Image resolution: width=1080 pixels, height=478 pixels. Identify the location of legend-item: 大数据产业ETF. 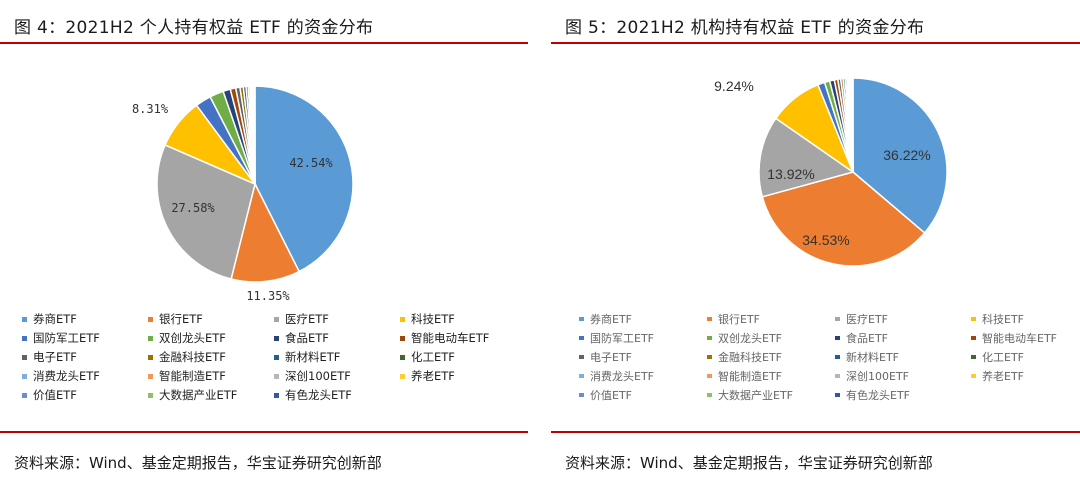
(771, 395).